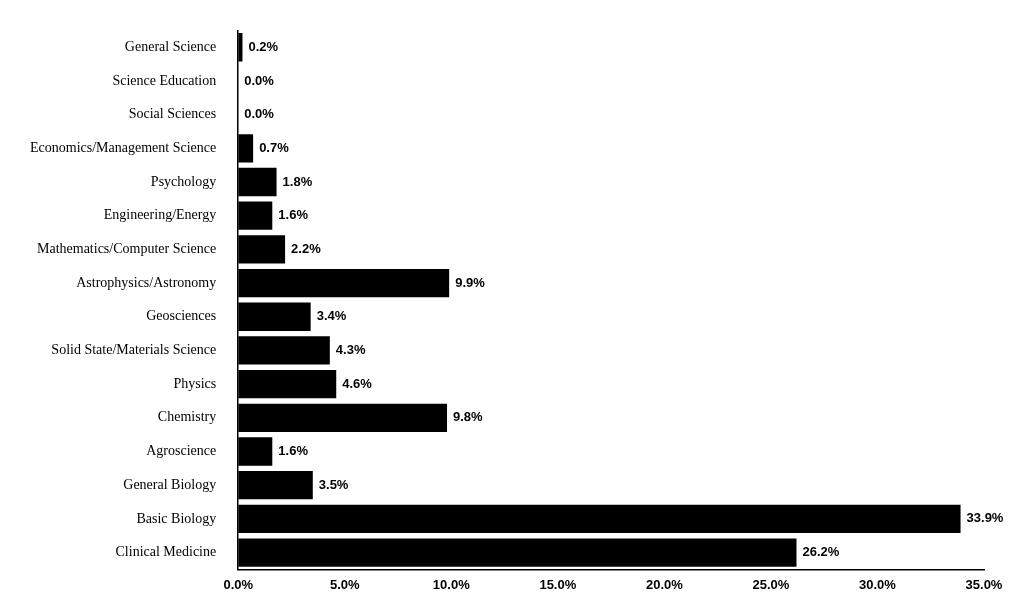  What do you see at coordinates (181, 451) in the screenshot?
I see `y-tick-label: Agroscience` at bounding box center [181, 451].